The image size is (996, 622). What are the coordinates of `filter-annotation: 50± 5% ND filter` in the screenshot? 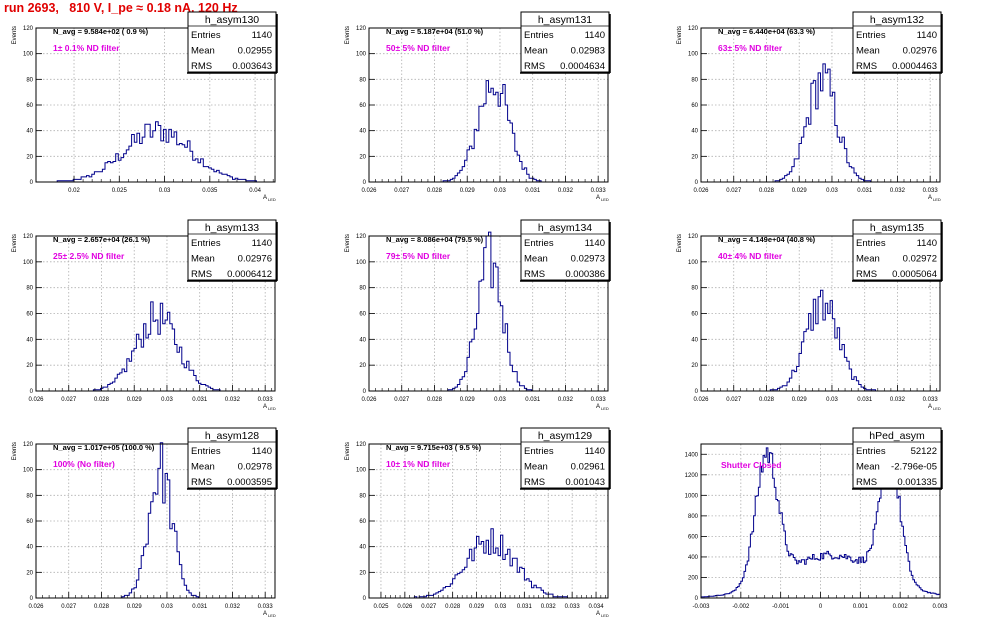 It's located at (418, 48).